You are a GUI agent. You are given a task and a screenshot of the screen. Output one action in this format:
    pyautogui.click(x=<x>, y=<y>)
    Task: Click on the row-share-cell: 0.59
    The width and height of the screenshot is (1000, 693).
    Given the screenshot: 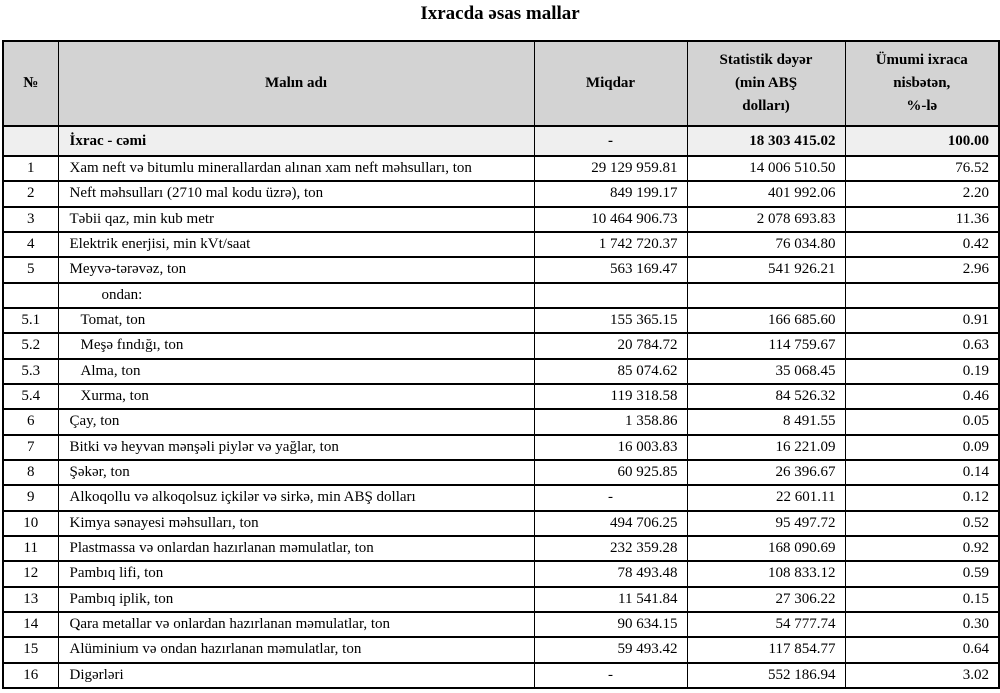 What is the action you would take?
    pyautogui.click(x=922, y=574)
    